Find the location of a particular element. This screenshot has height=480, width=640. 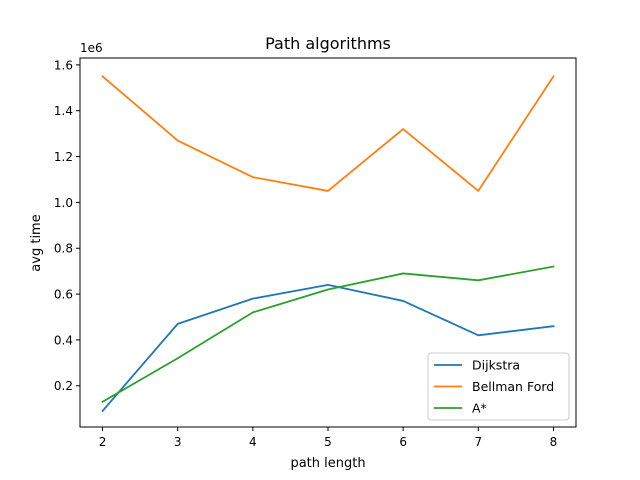

legend-box is located at coordinates (498, 386).